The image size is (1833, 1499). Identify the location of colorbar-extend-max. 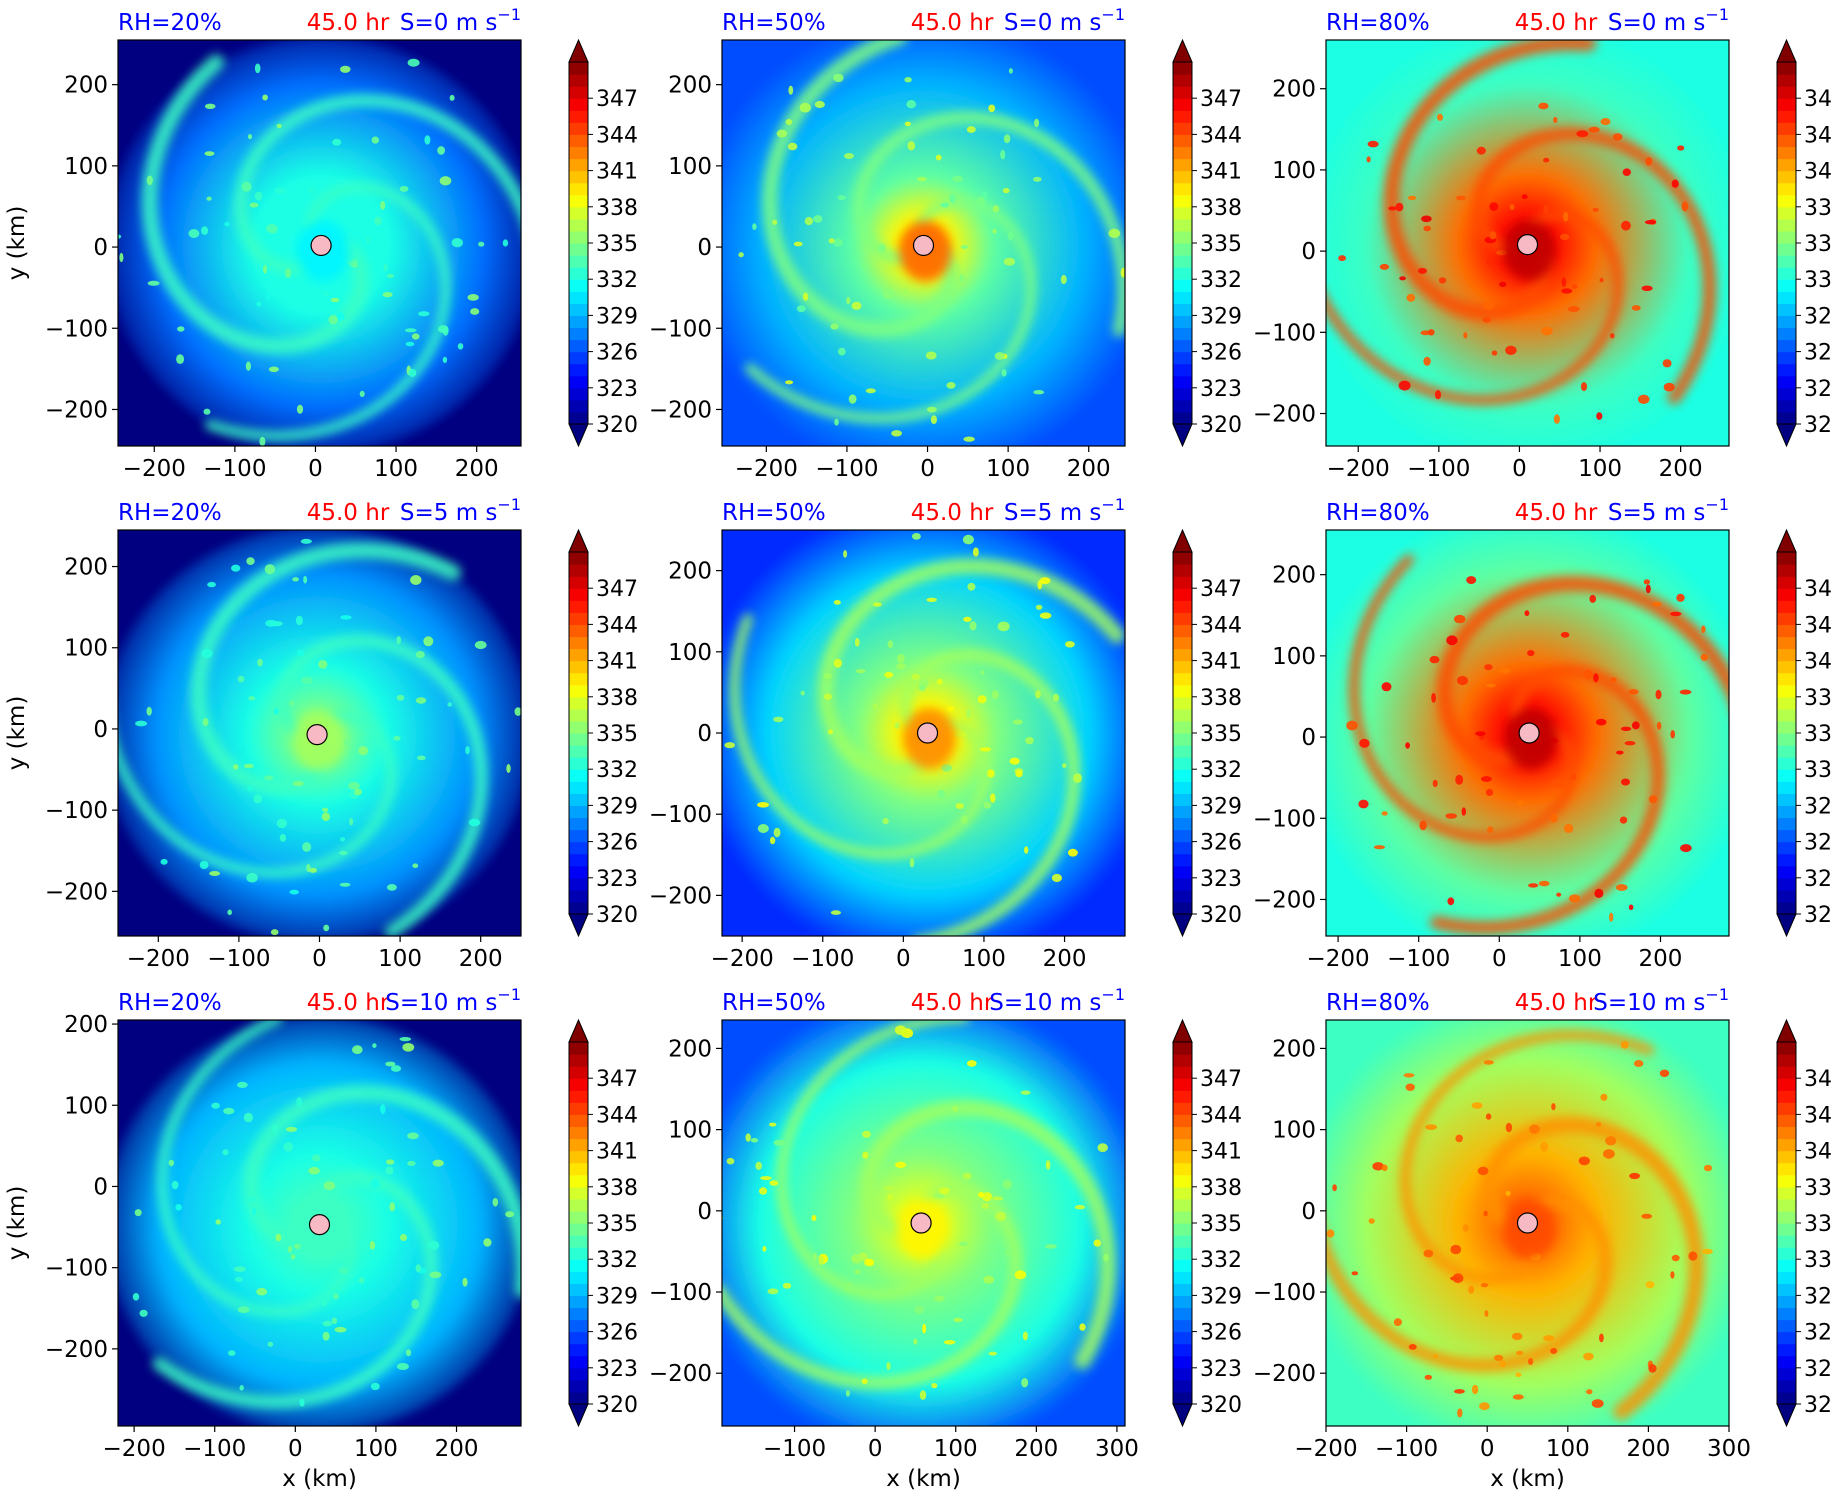
(578, 50).